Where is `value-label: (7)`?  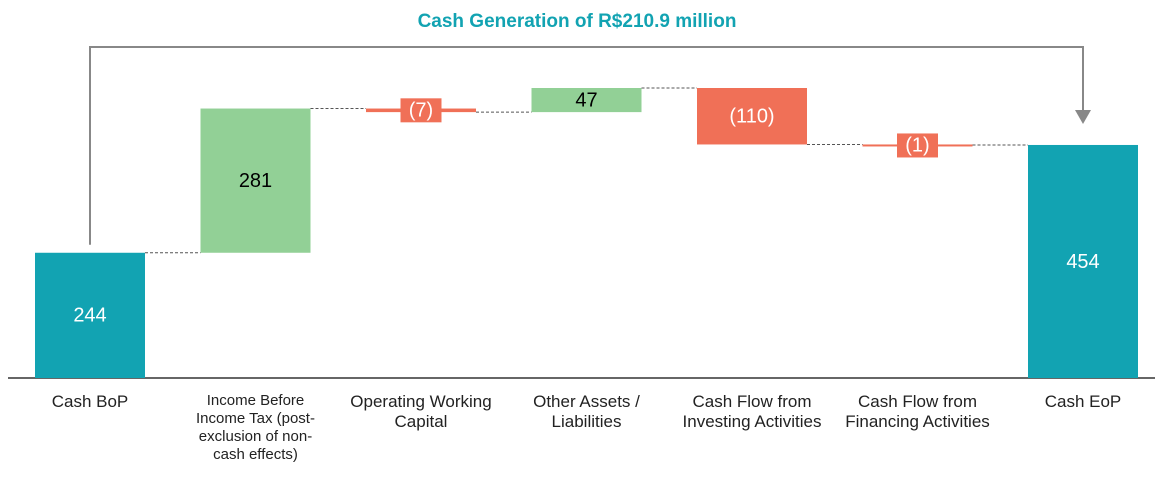
value-label: (7) is located at coordinates (421, 111).